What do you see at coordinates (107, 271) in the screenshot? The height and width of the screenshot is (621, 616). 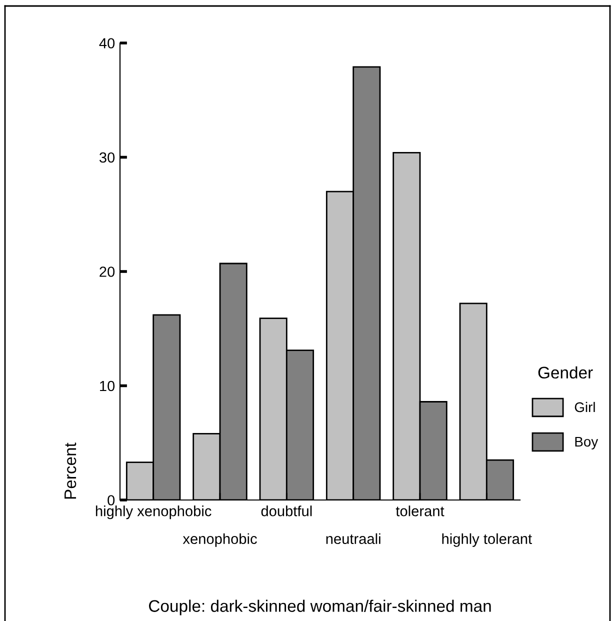 I see `y-tick-label: 20` at bounding box center [107, 271].